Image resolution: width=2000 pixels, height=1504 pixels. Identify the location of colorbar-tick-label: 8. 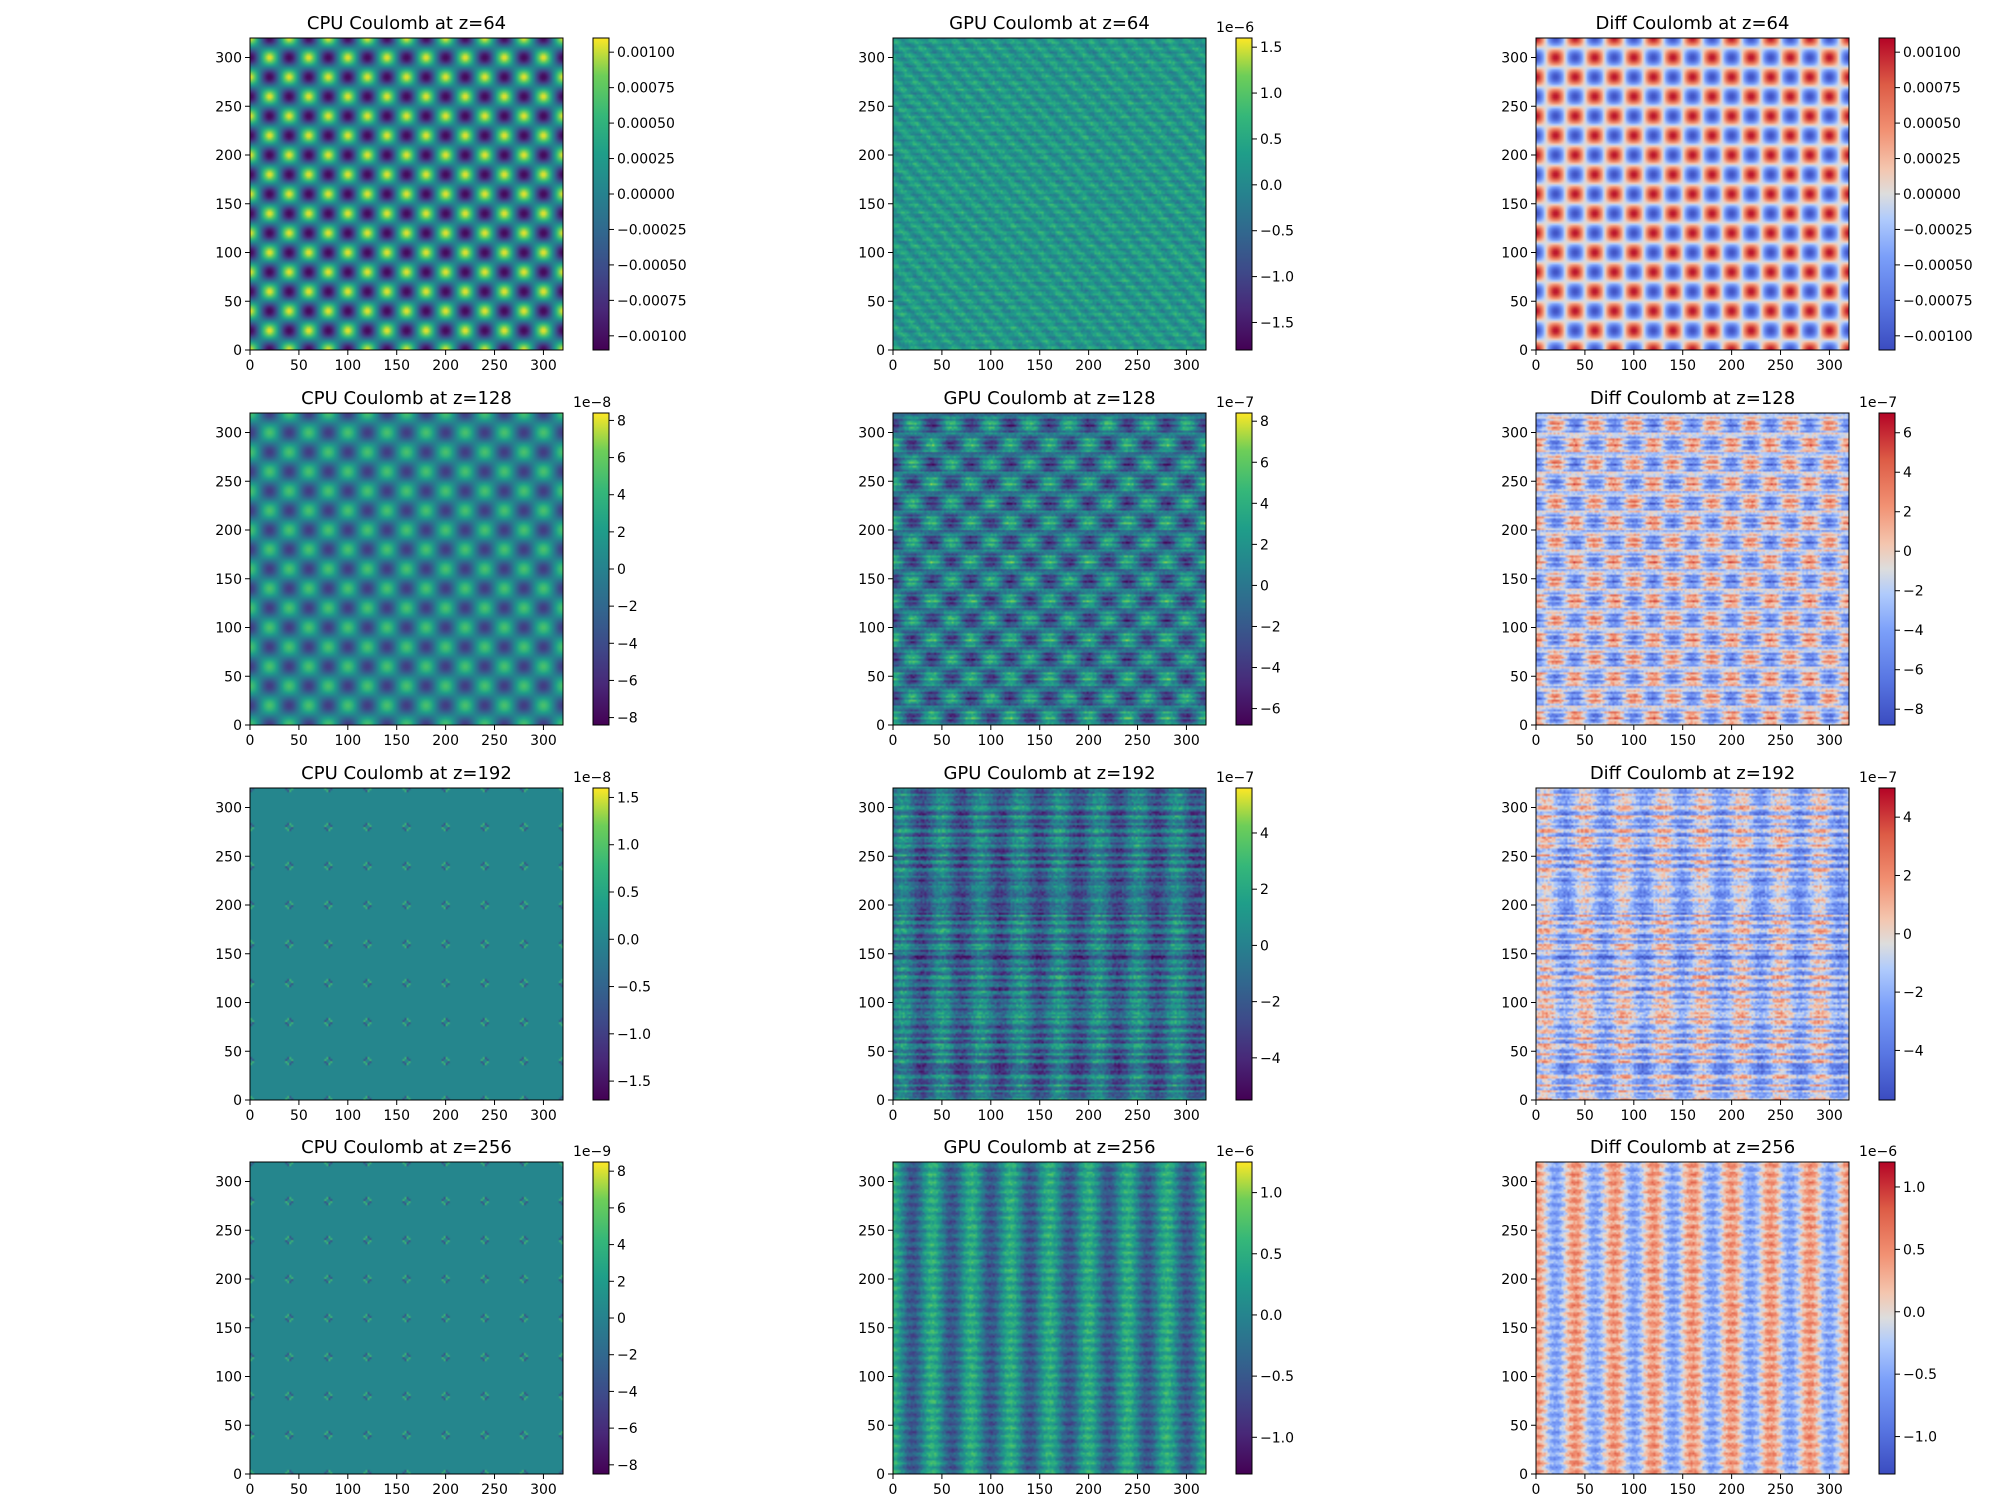
(621, 1172).